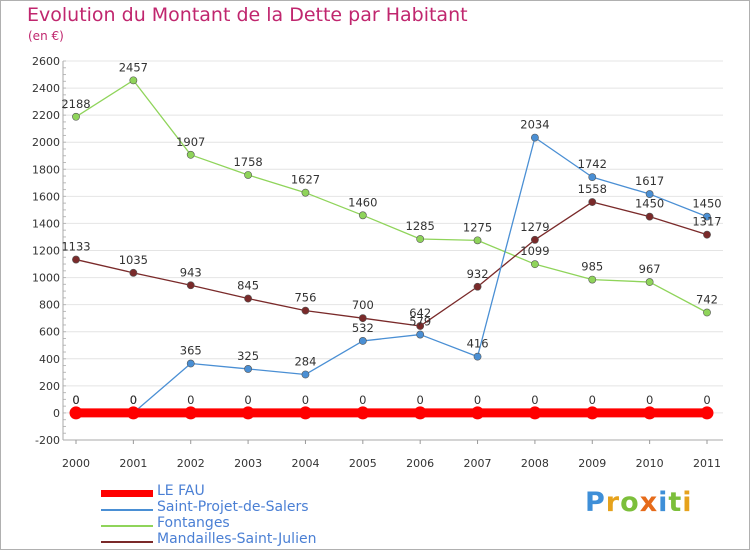 The image size is (750, 550). What do you see at coordinates (478, 274) in the screenshot?
I see `data-label: 932` at bounding box center [478, 274].